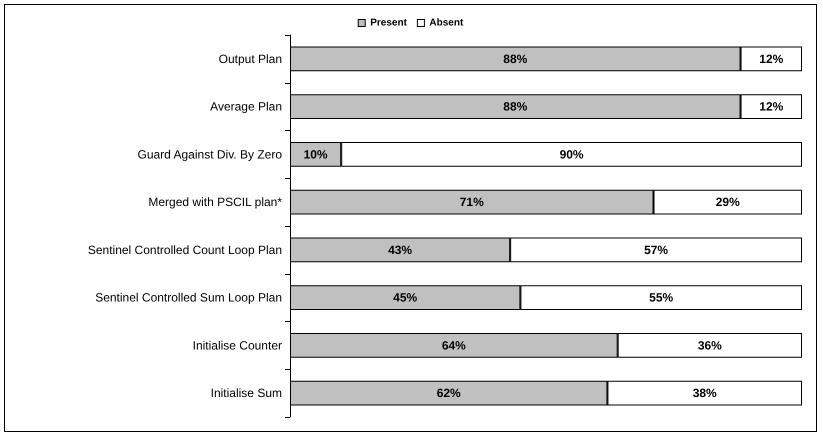  I want to click on y-tick-label: Average Plan, so click(246, 107).